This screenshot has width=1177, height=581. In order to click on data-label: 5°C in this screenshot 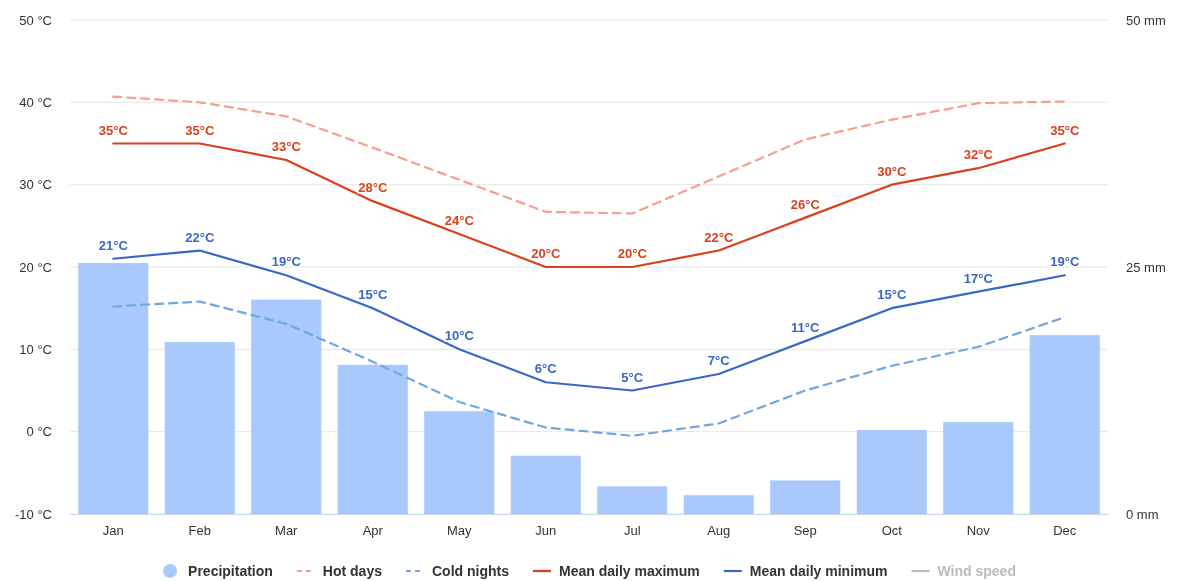, I will do `click(632, 377)`.